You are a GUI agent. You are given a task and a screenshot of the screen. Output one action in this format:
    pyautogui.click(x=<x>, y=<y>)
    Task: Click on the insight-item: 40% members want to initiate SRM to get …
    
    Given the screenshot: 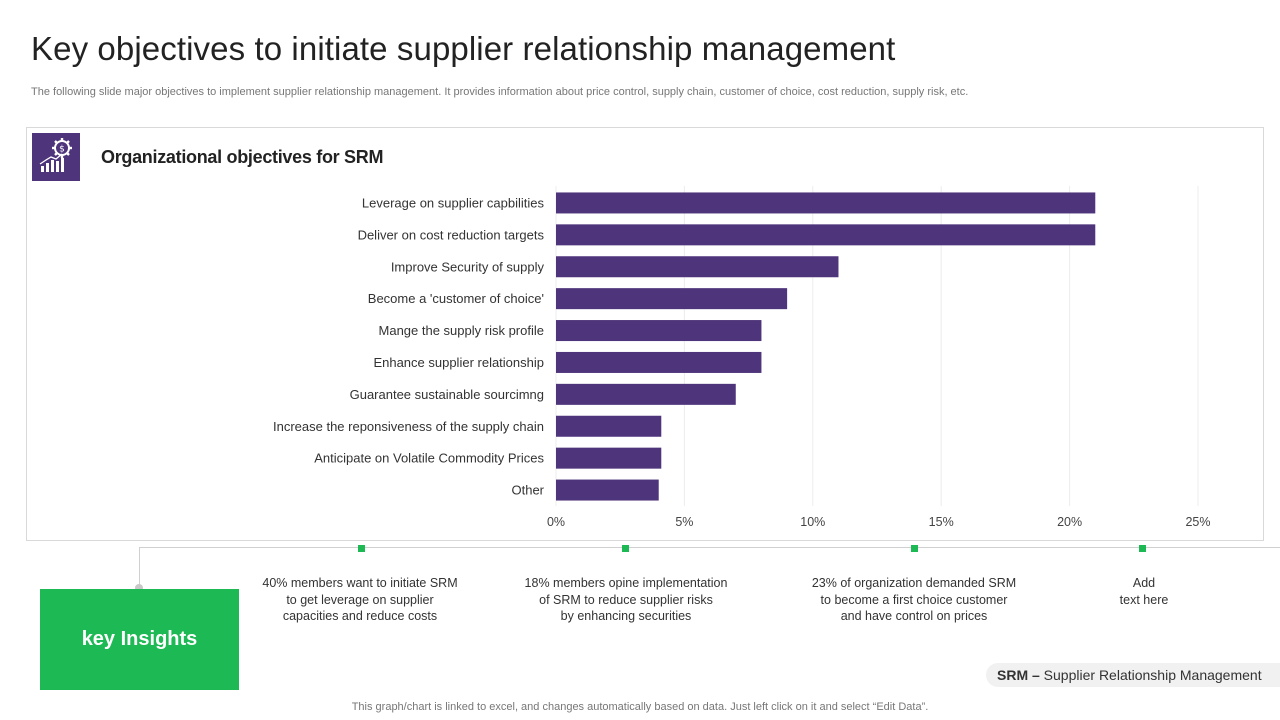 What is the action you would take?
    pyautogui.click(x=360, y=599)
    